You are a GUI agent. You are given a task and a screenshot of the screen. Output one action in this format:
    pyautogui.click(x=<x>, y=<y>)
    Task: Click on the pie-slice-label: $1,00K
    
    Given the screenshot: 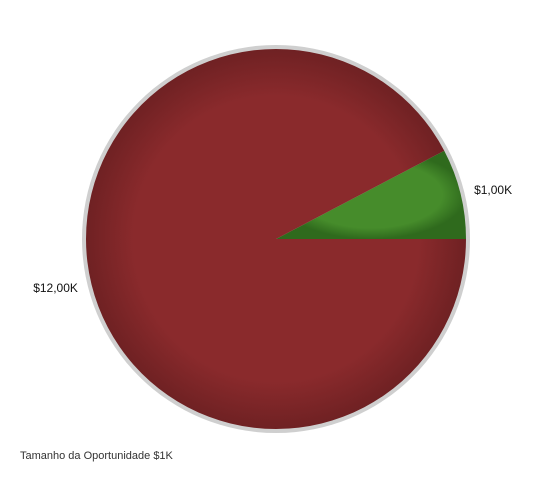 What is the action you would take?
    pyautogui.click(x=493, y=190)
    